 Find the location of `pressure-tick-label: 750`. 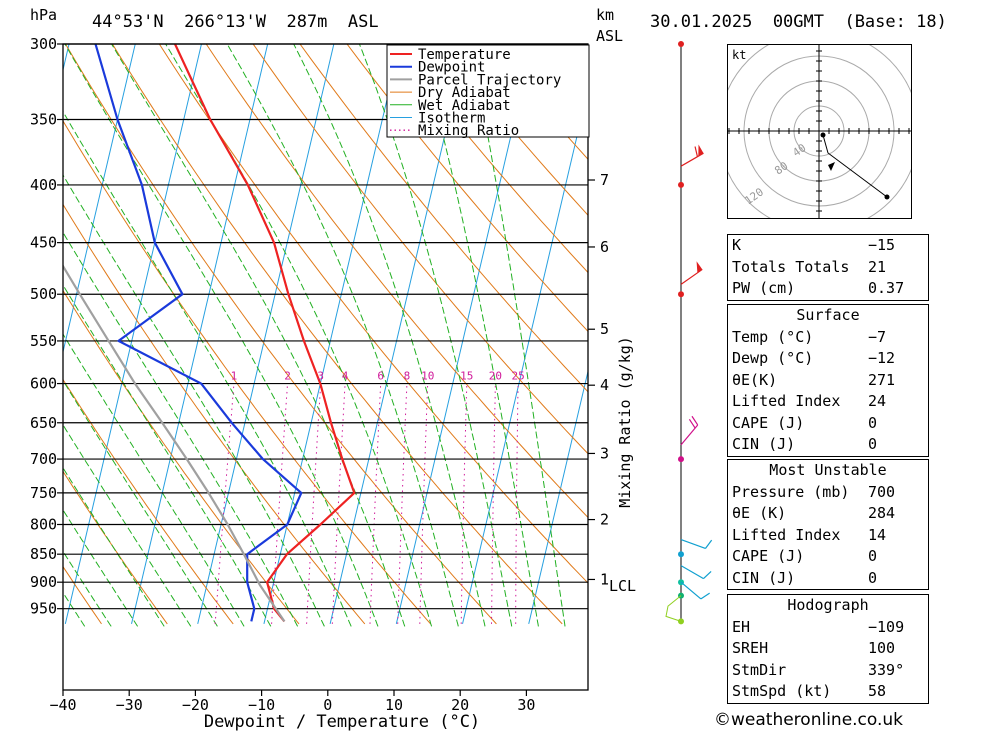

pressure-tick-label: 750 is located at coordinates (43, 493).